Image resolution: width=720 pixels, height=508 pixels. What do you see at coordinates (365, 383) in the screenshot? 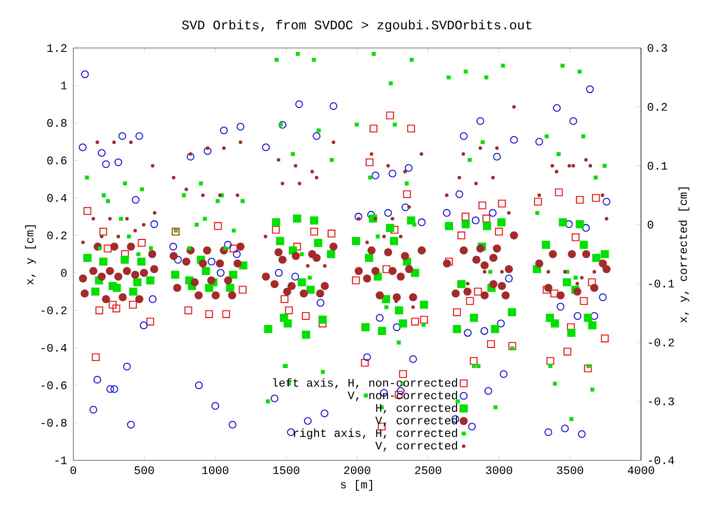
I see `legend-label: left axis, H, non-corrected` at bounding box center [365, 383].